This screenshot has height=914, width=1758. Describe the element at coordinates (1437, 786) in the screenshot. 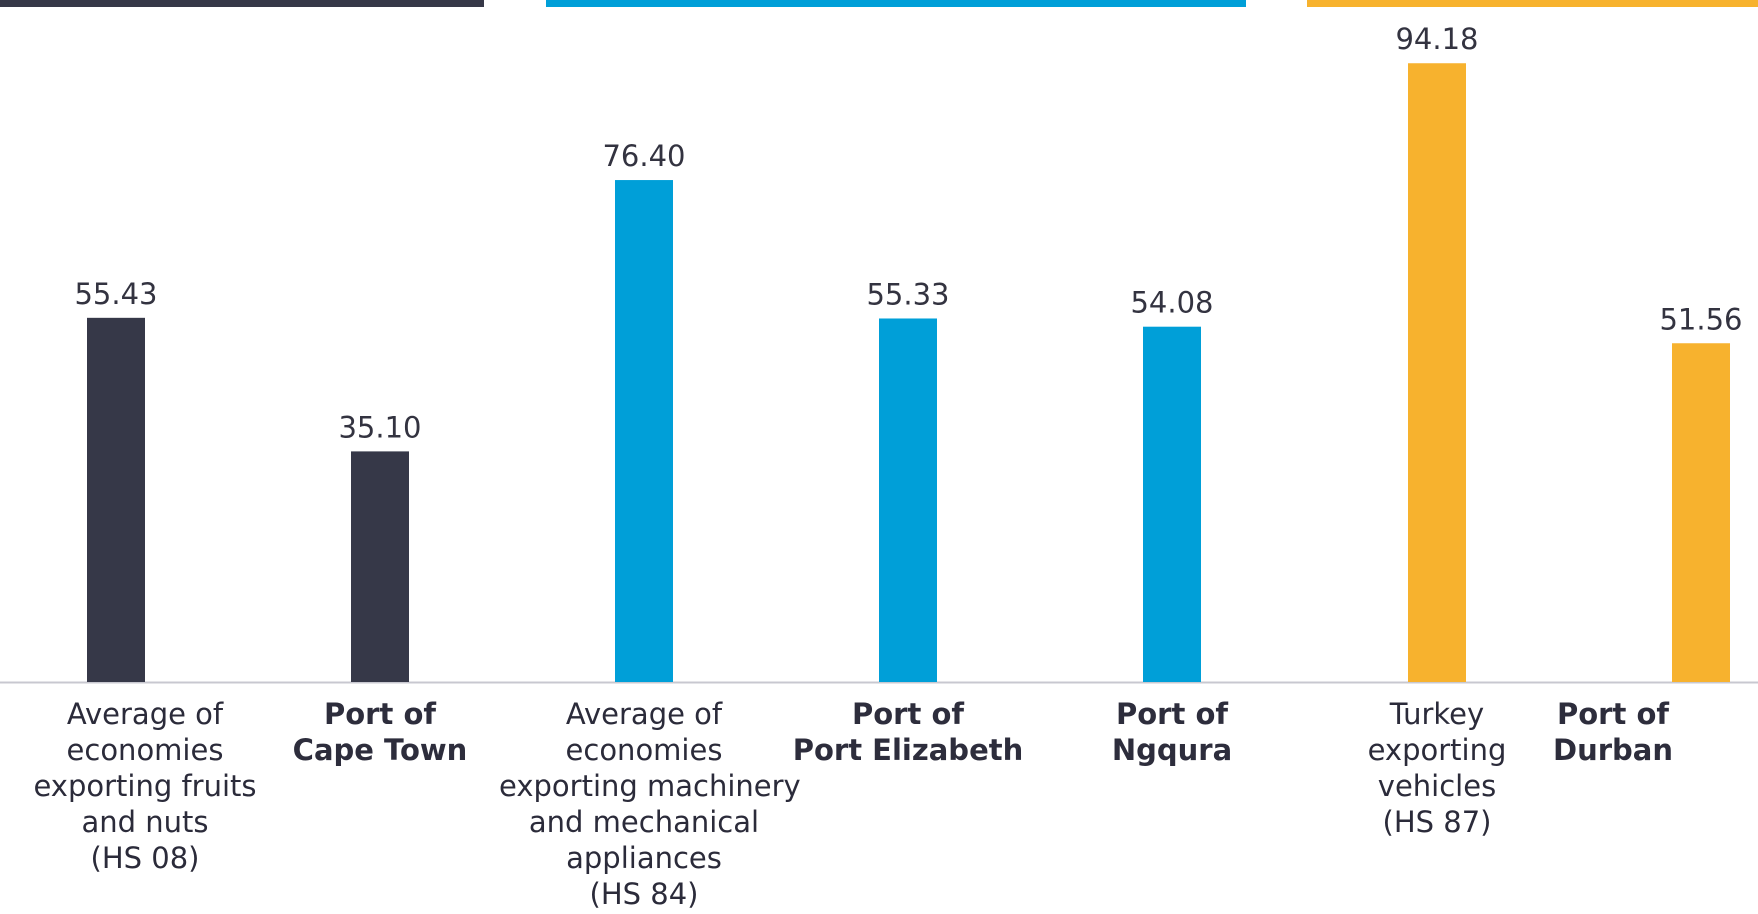

I see `category-label-line: vehicles` at that location.